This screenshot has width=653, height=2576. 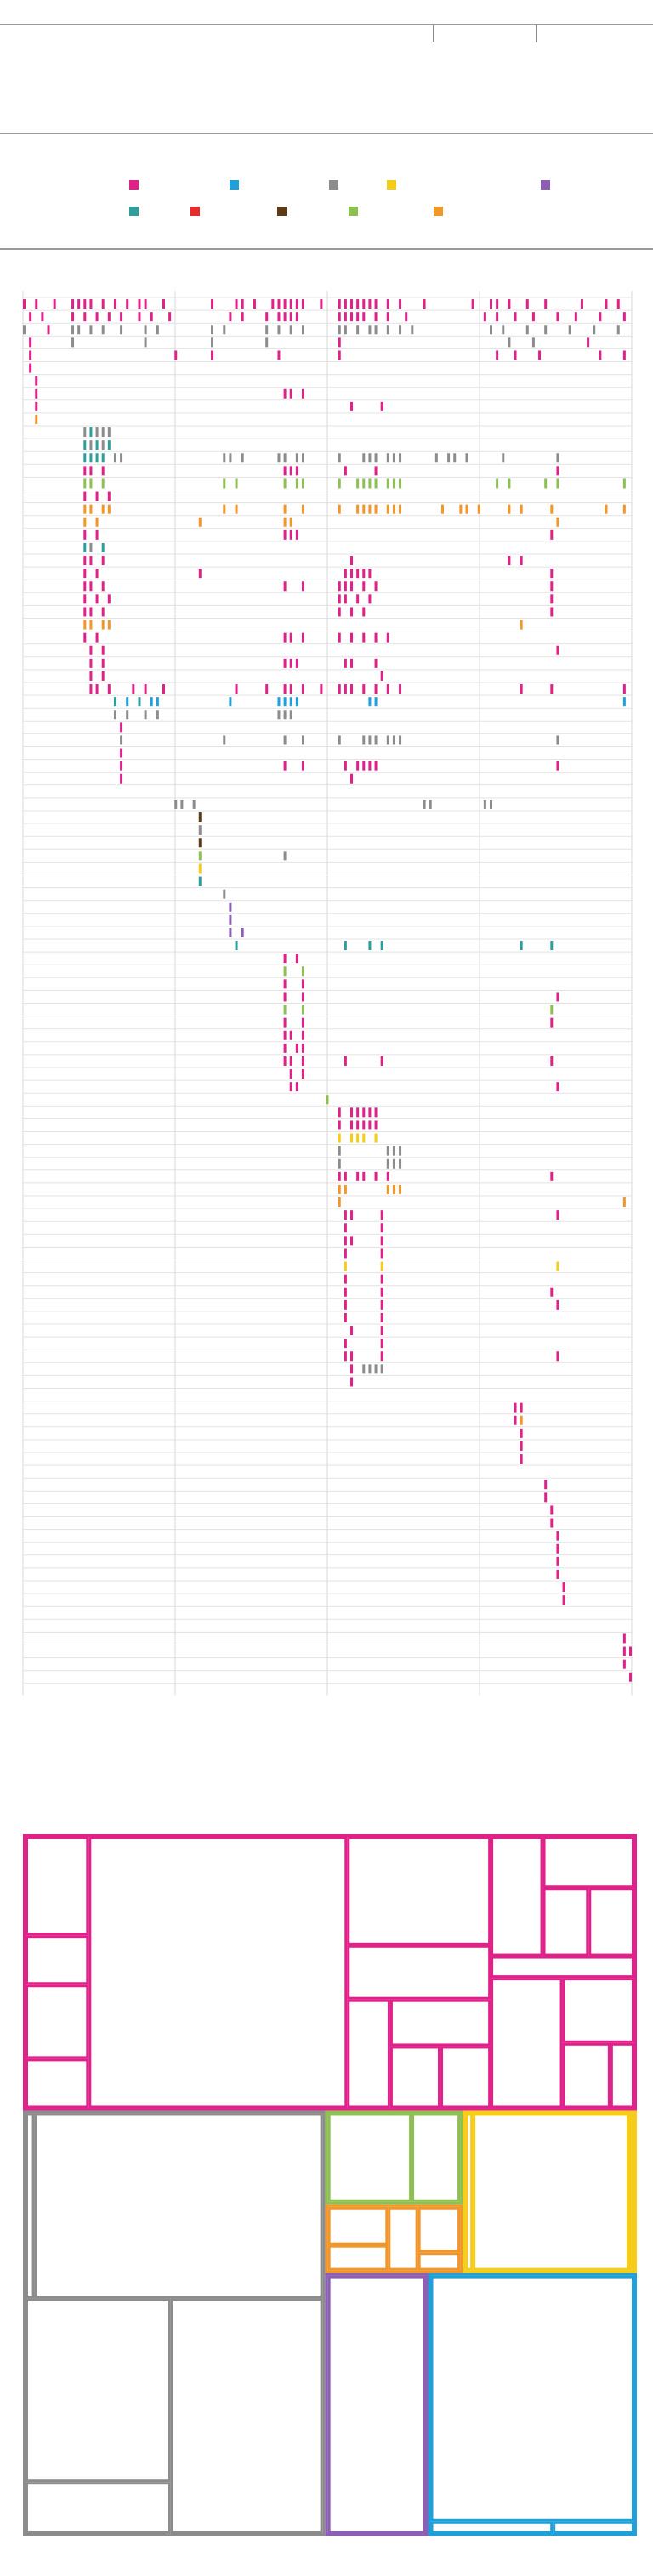 What do you see at coordinates (327, 24) in the screenshot?
I see `top-rule` at bounding box center [327, 24].